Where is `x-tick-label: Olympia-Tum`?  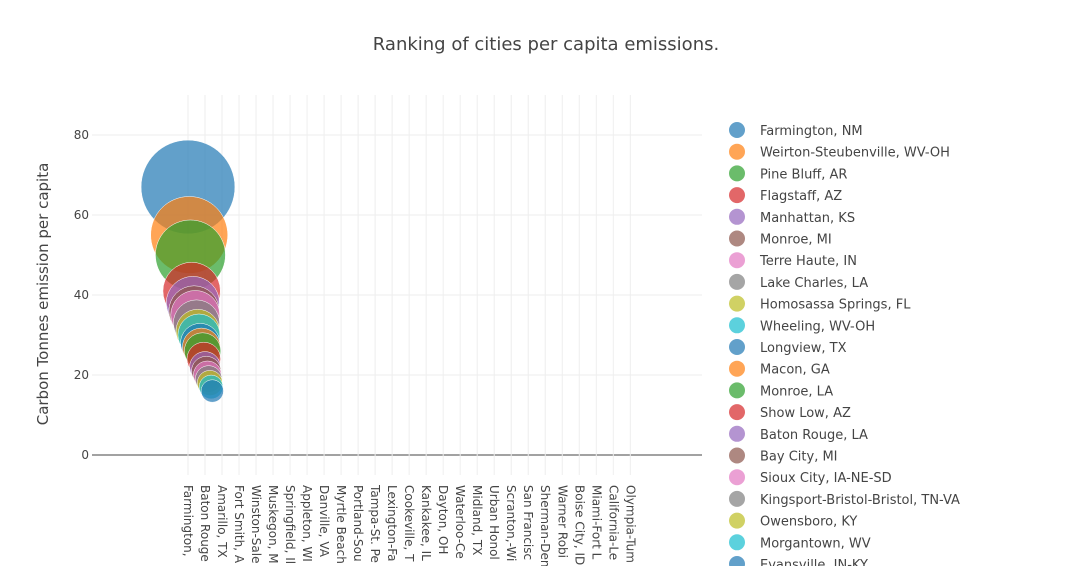
x-tick-label: Olympia-Tum is located at coordinates (630, 524).